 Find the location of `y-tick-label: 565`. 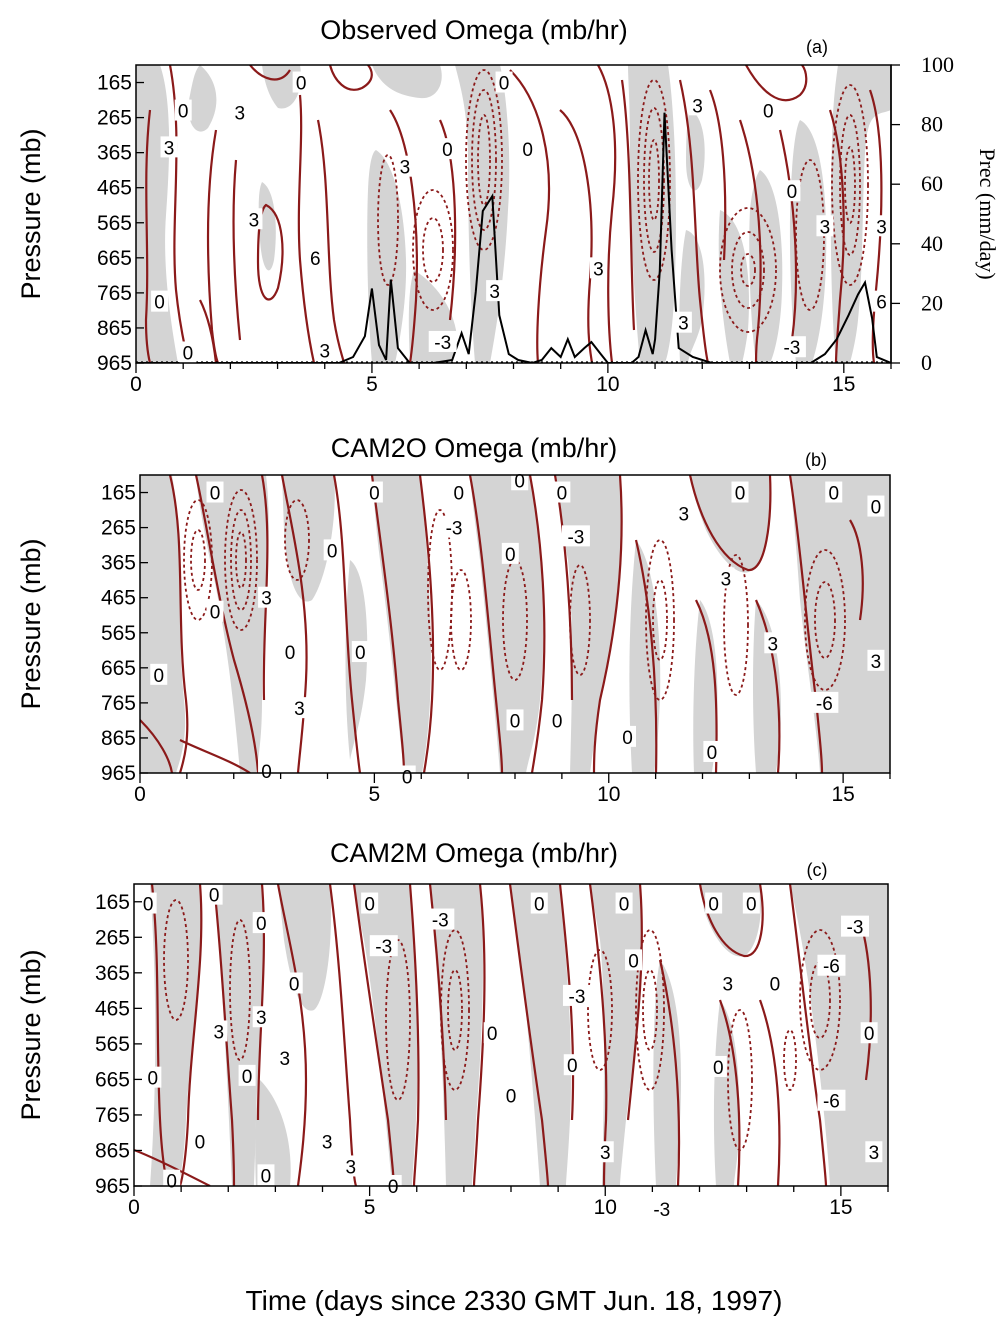

y-tick-label: 565 is located at coordinates (118, 633).